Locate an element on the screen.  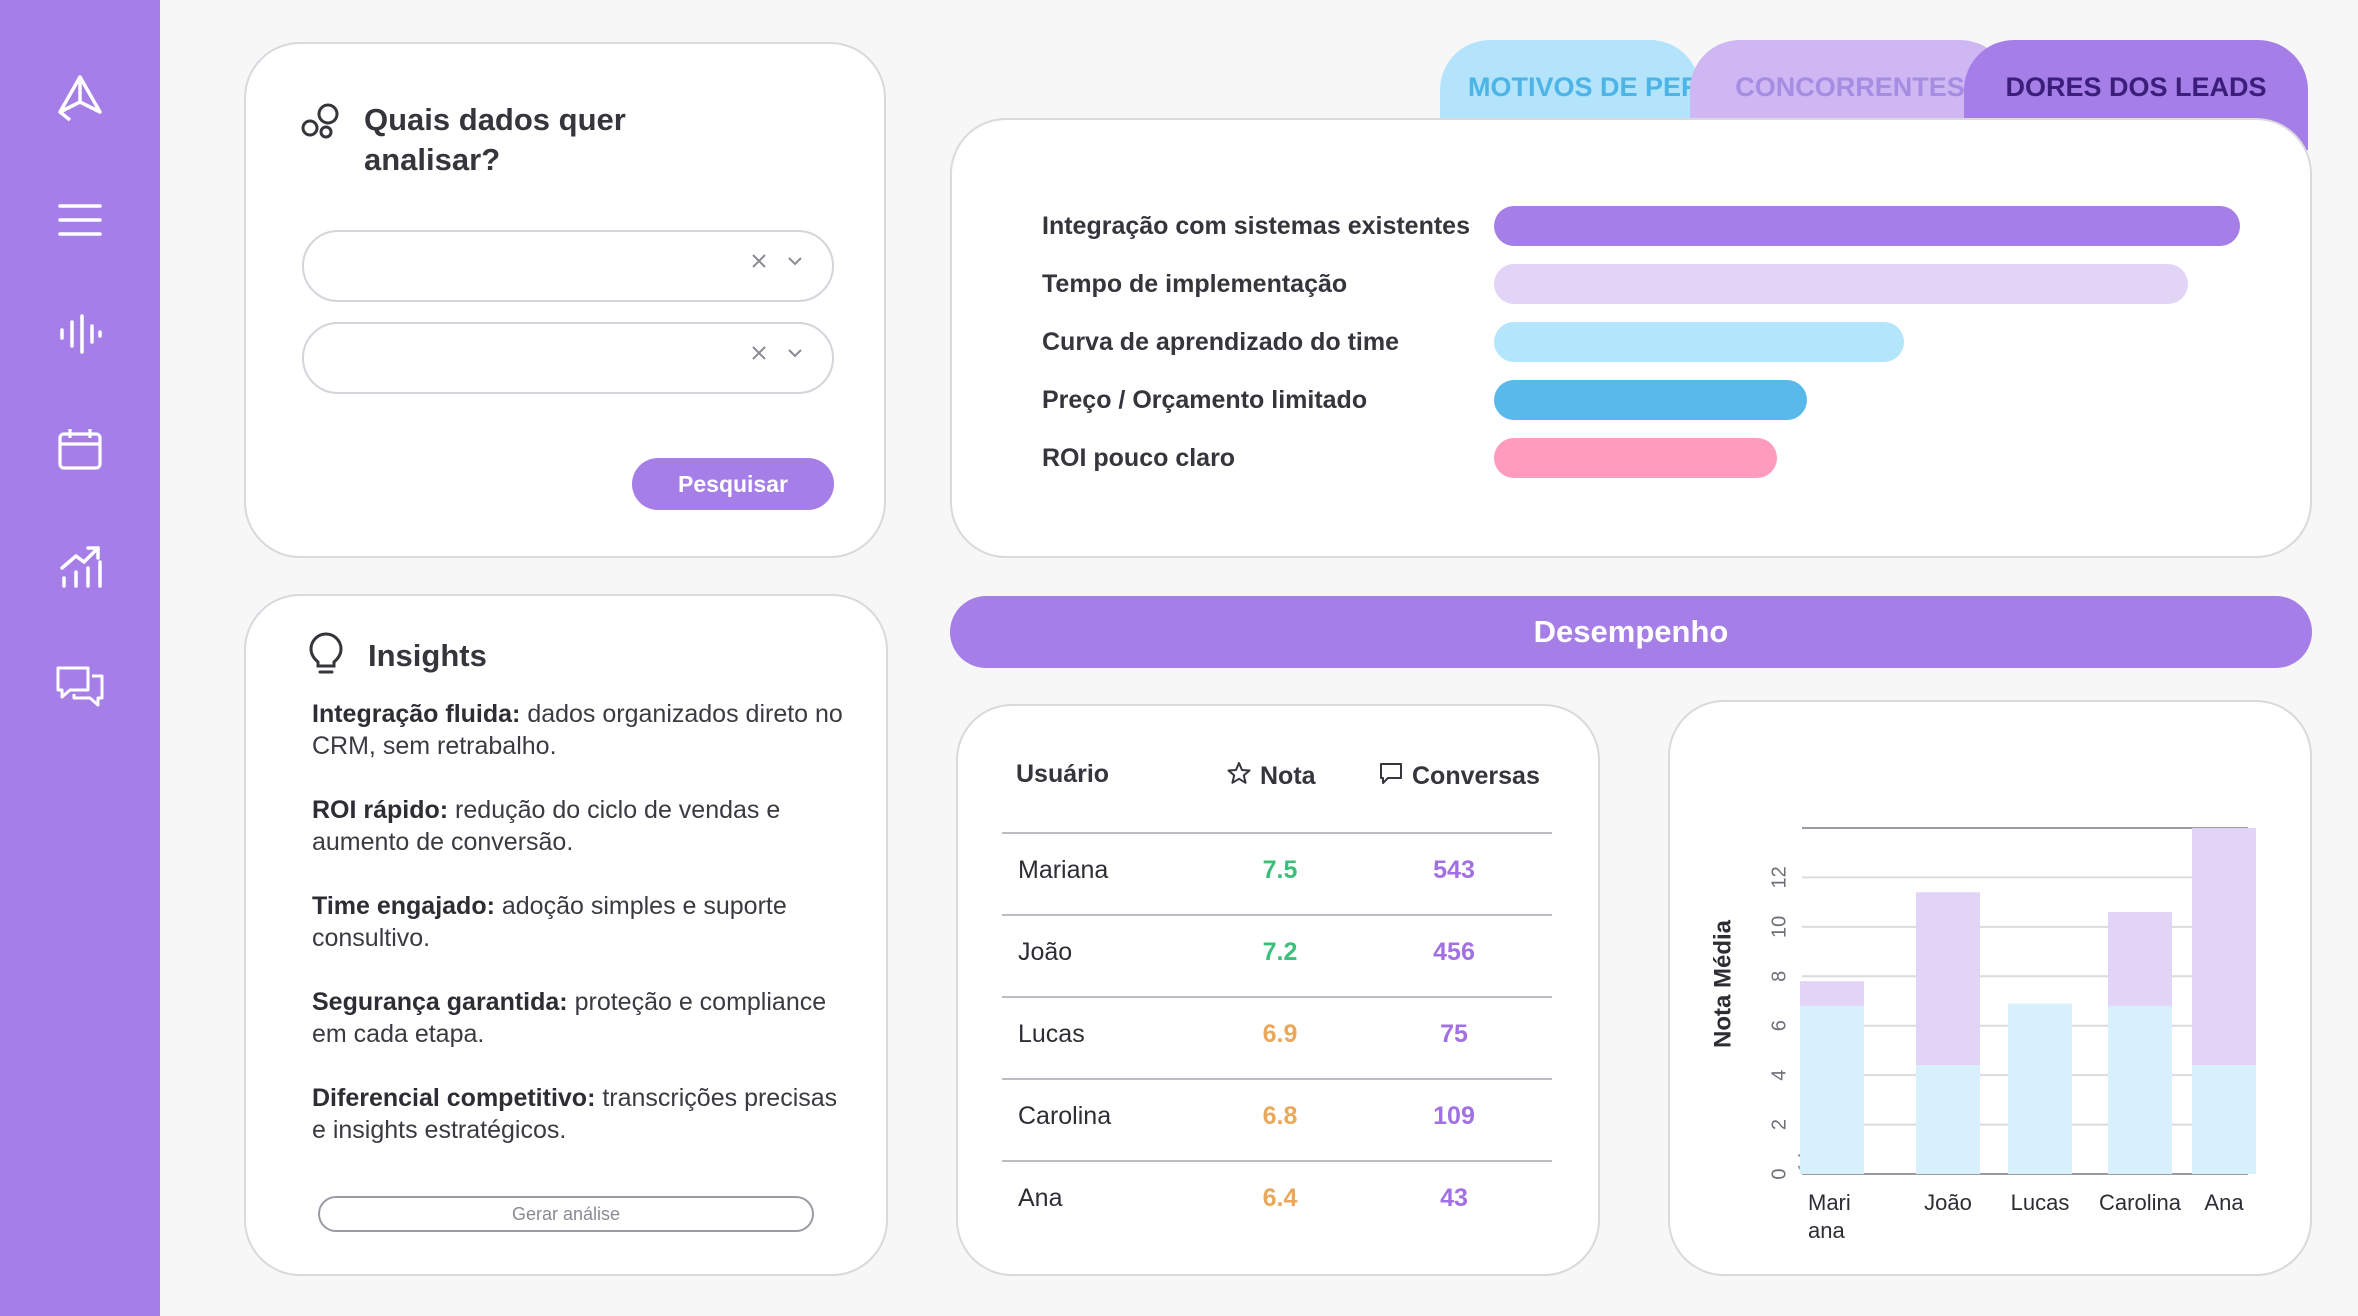
performance-header: Desempenho is located at coordinates (1631, 632).